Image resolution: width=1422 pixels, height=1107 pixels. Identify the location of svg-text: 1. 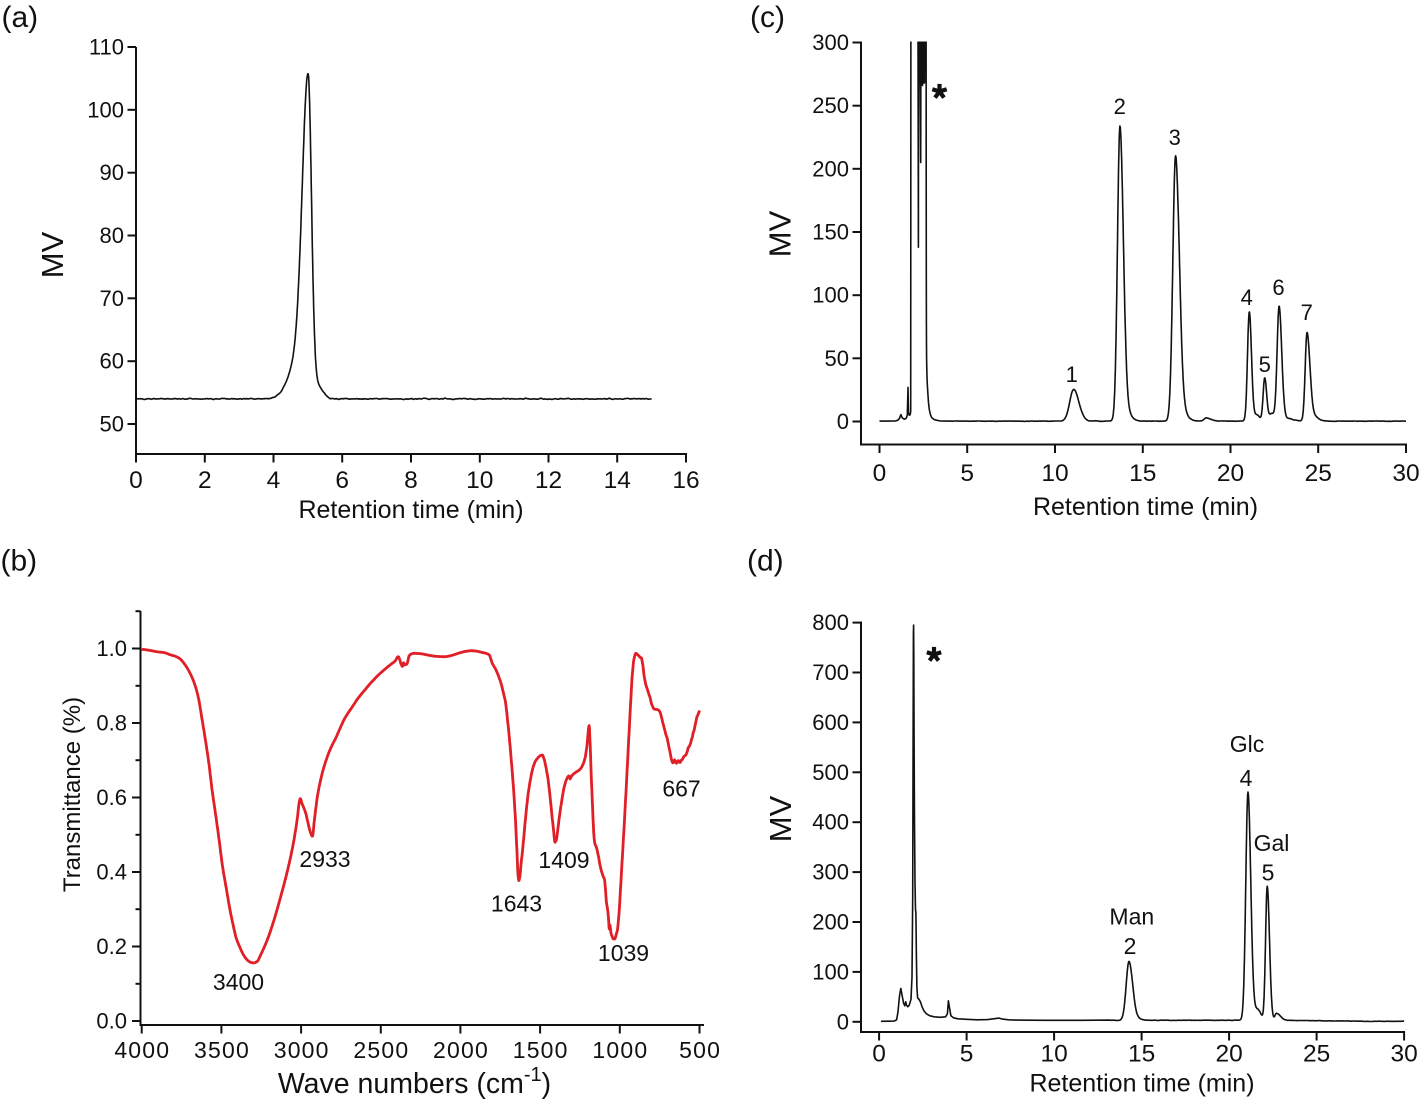
(1072, 374).